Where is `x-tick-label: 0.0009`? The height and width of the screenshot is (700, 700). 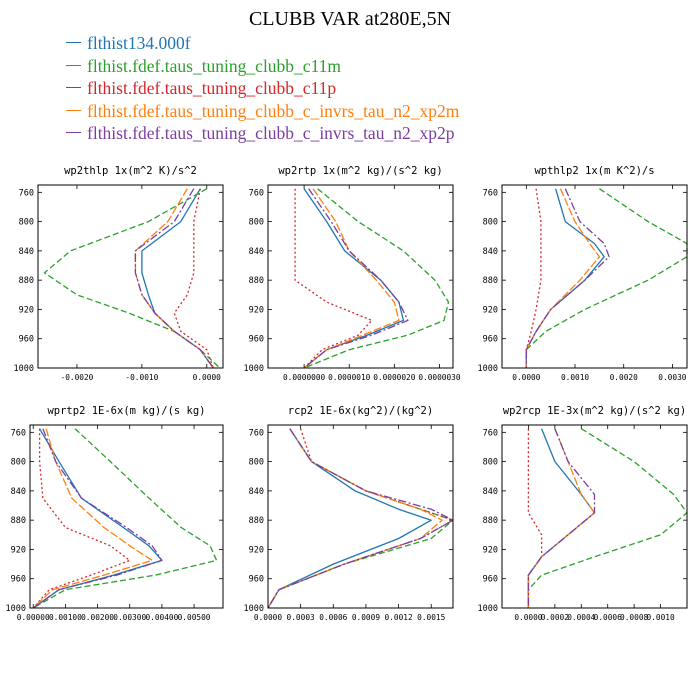 x-tick-label: 0.0009 is located at coordinates (366, 617).